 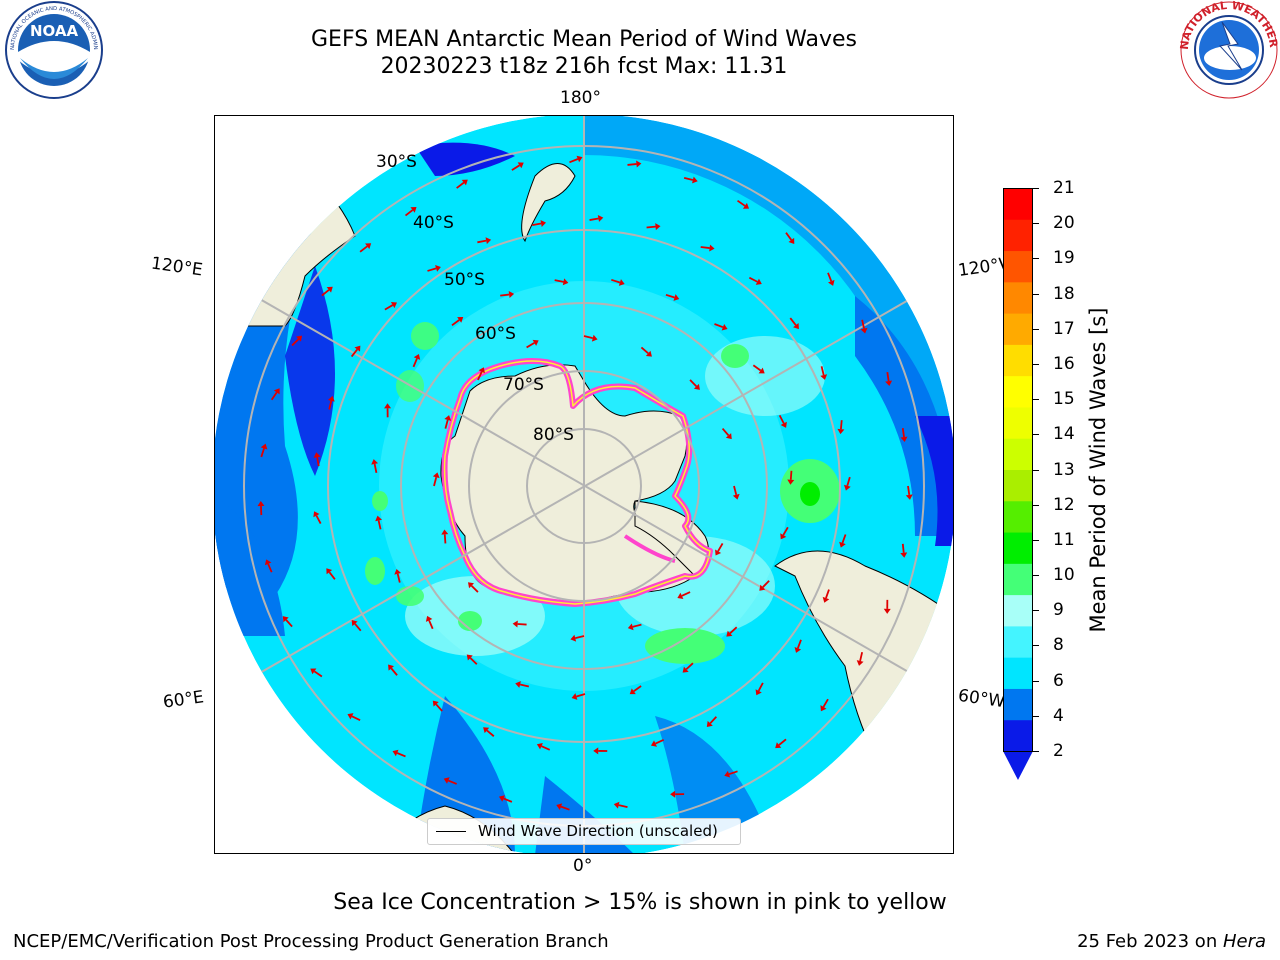 I want to click on footer-date: 25 Feb 2023 on Hera, so click(x=1171, y=941).